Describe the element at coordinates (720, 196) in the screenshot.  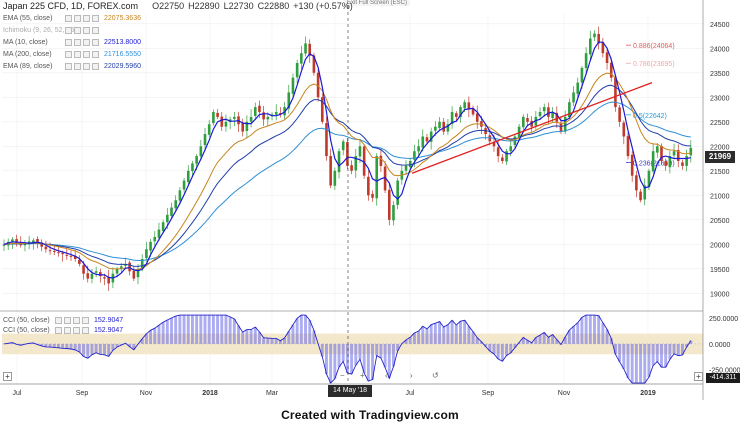
I see `price-tick-label: 21000` at that location.